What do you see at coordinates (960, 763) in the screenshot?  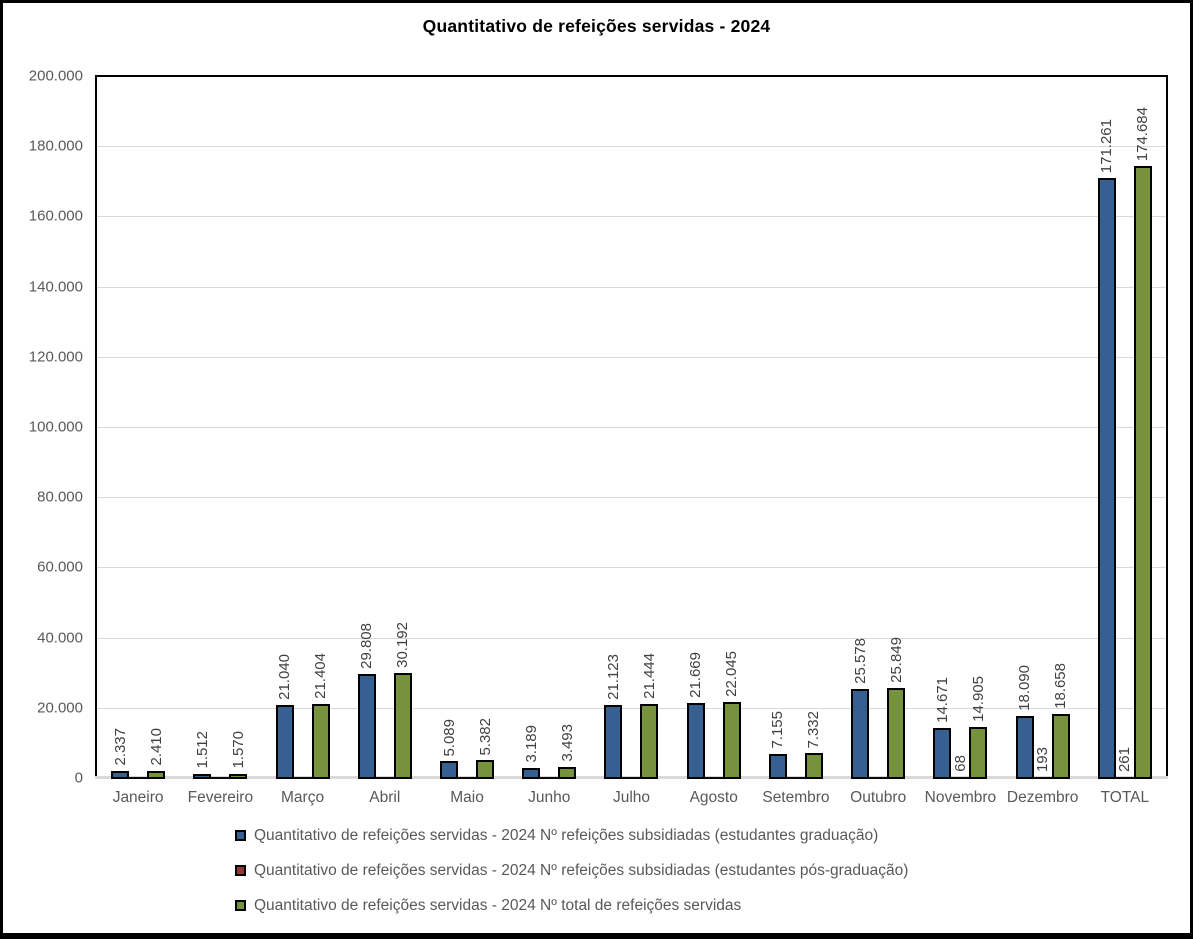 I see `bar-data-label: 68` at bounding box center [960, 763].